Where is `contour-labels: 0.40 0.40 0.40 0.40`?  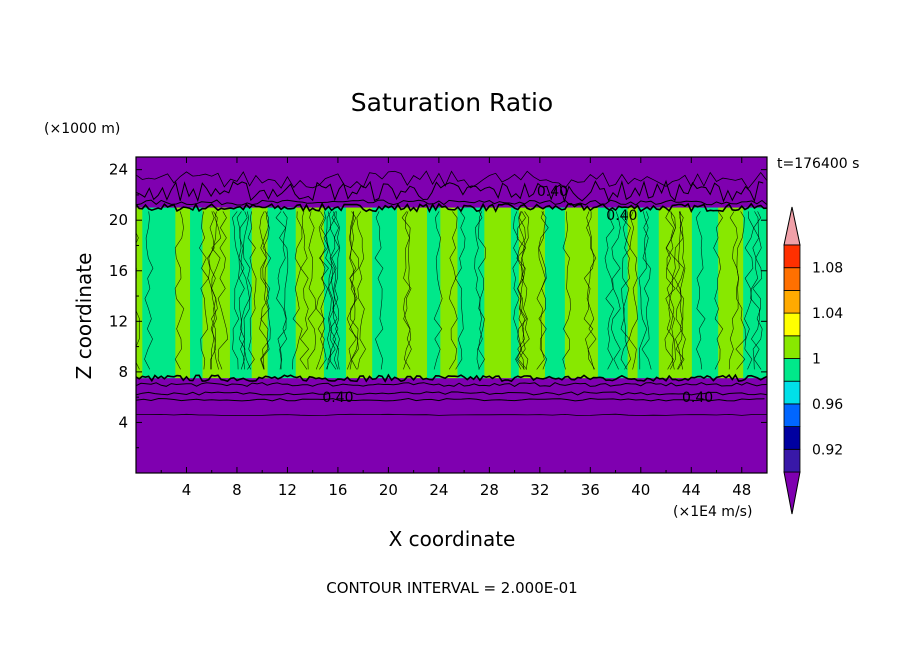
contour-labels: 0.40 0.40 0.40 0.40 is located at coordinates (517, 295).